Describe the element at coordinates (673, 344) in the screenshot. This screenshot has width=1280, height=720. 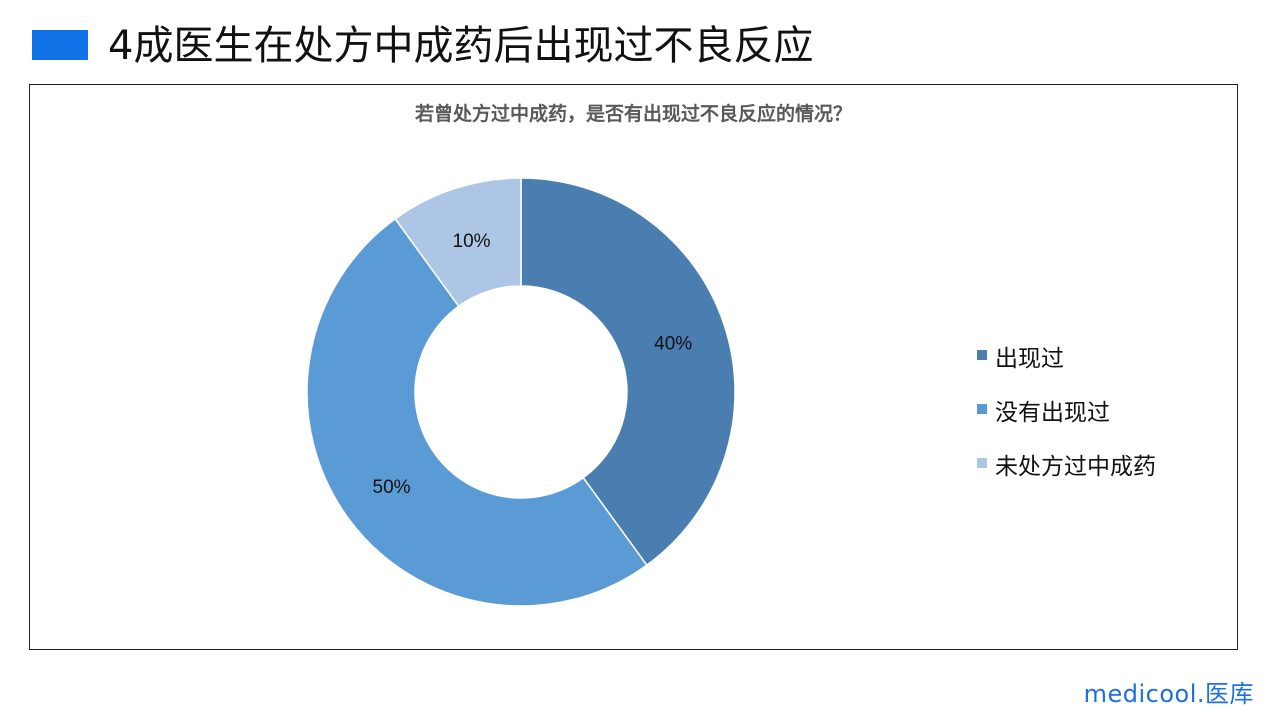
I see `slice-data-label: 40%` at that location.